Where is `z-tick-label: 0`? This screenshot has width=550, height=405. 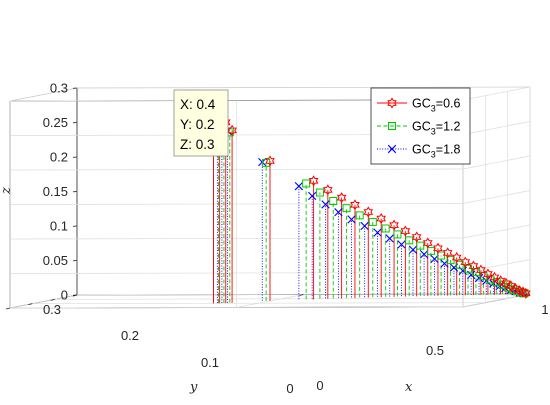
z-tick-label: 0 is located at coordinates (64, 295).